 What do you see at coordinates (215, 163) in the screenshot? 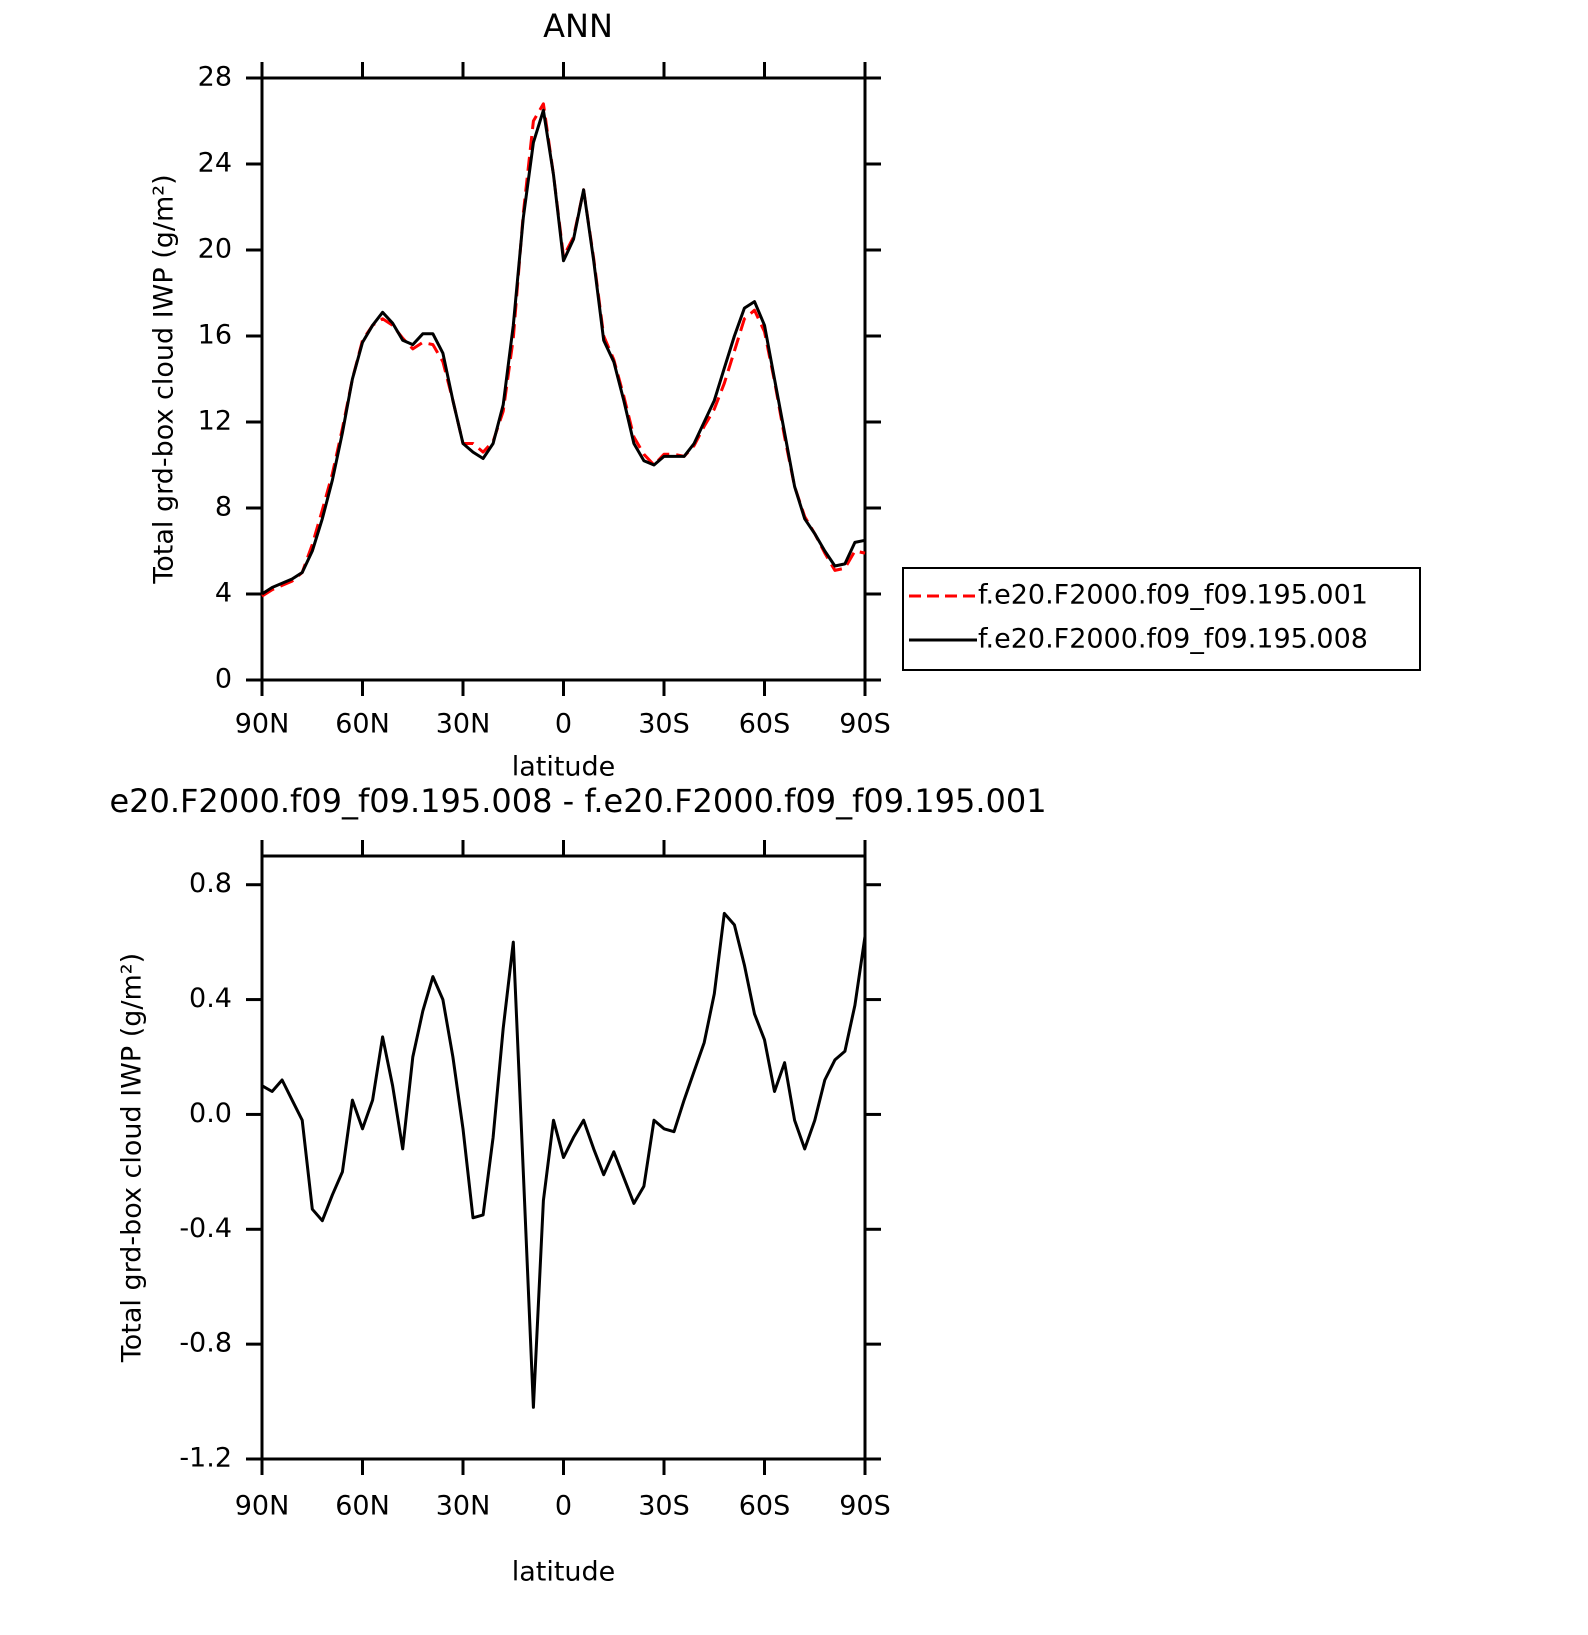
I see `y-tick-label: 24` at bounding box center [215, 163].